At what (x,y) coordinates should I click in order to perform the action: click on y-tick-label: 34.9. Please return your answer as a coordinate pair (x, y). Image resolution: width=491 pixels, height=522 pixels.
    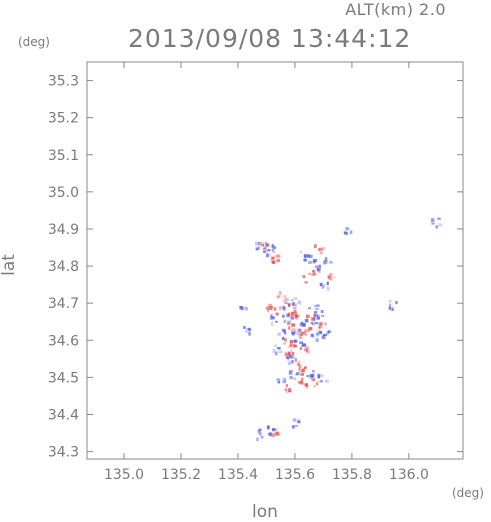
    Looking at the image, I should click on (63, 230).